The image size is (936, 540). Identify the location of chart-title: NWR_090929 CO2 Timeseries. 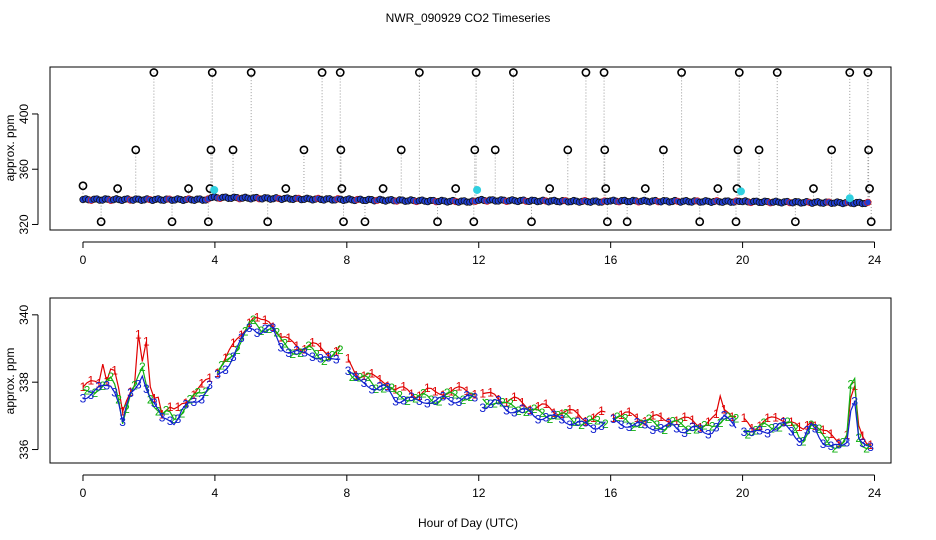
(468, 18).